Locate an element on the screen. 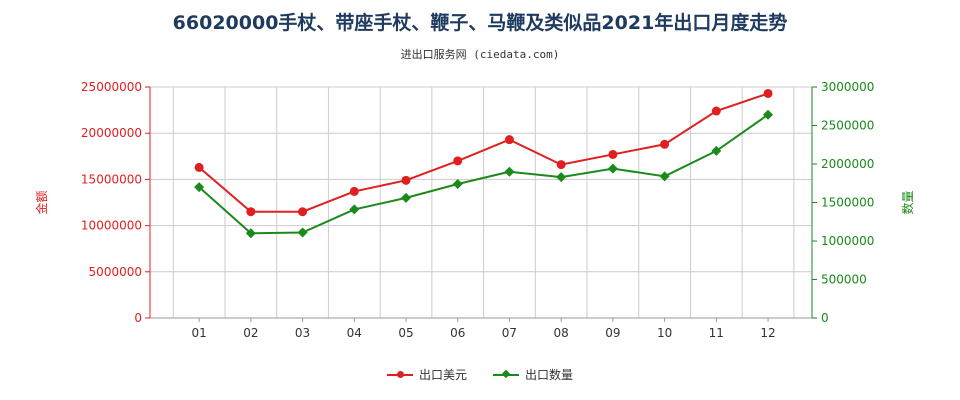 Image resolution: width=960 pixels, height=400 pixels. legend-usd-swatch-icon is located at coordinates (399, 375).